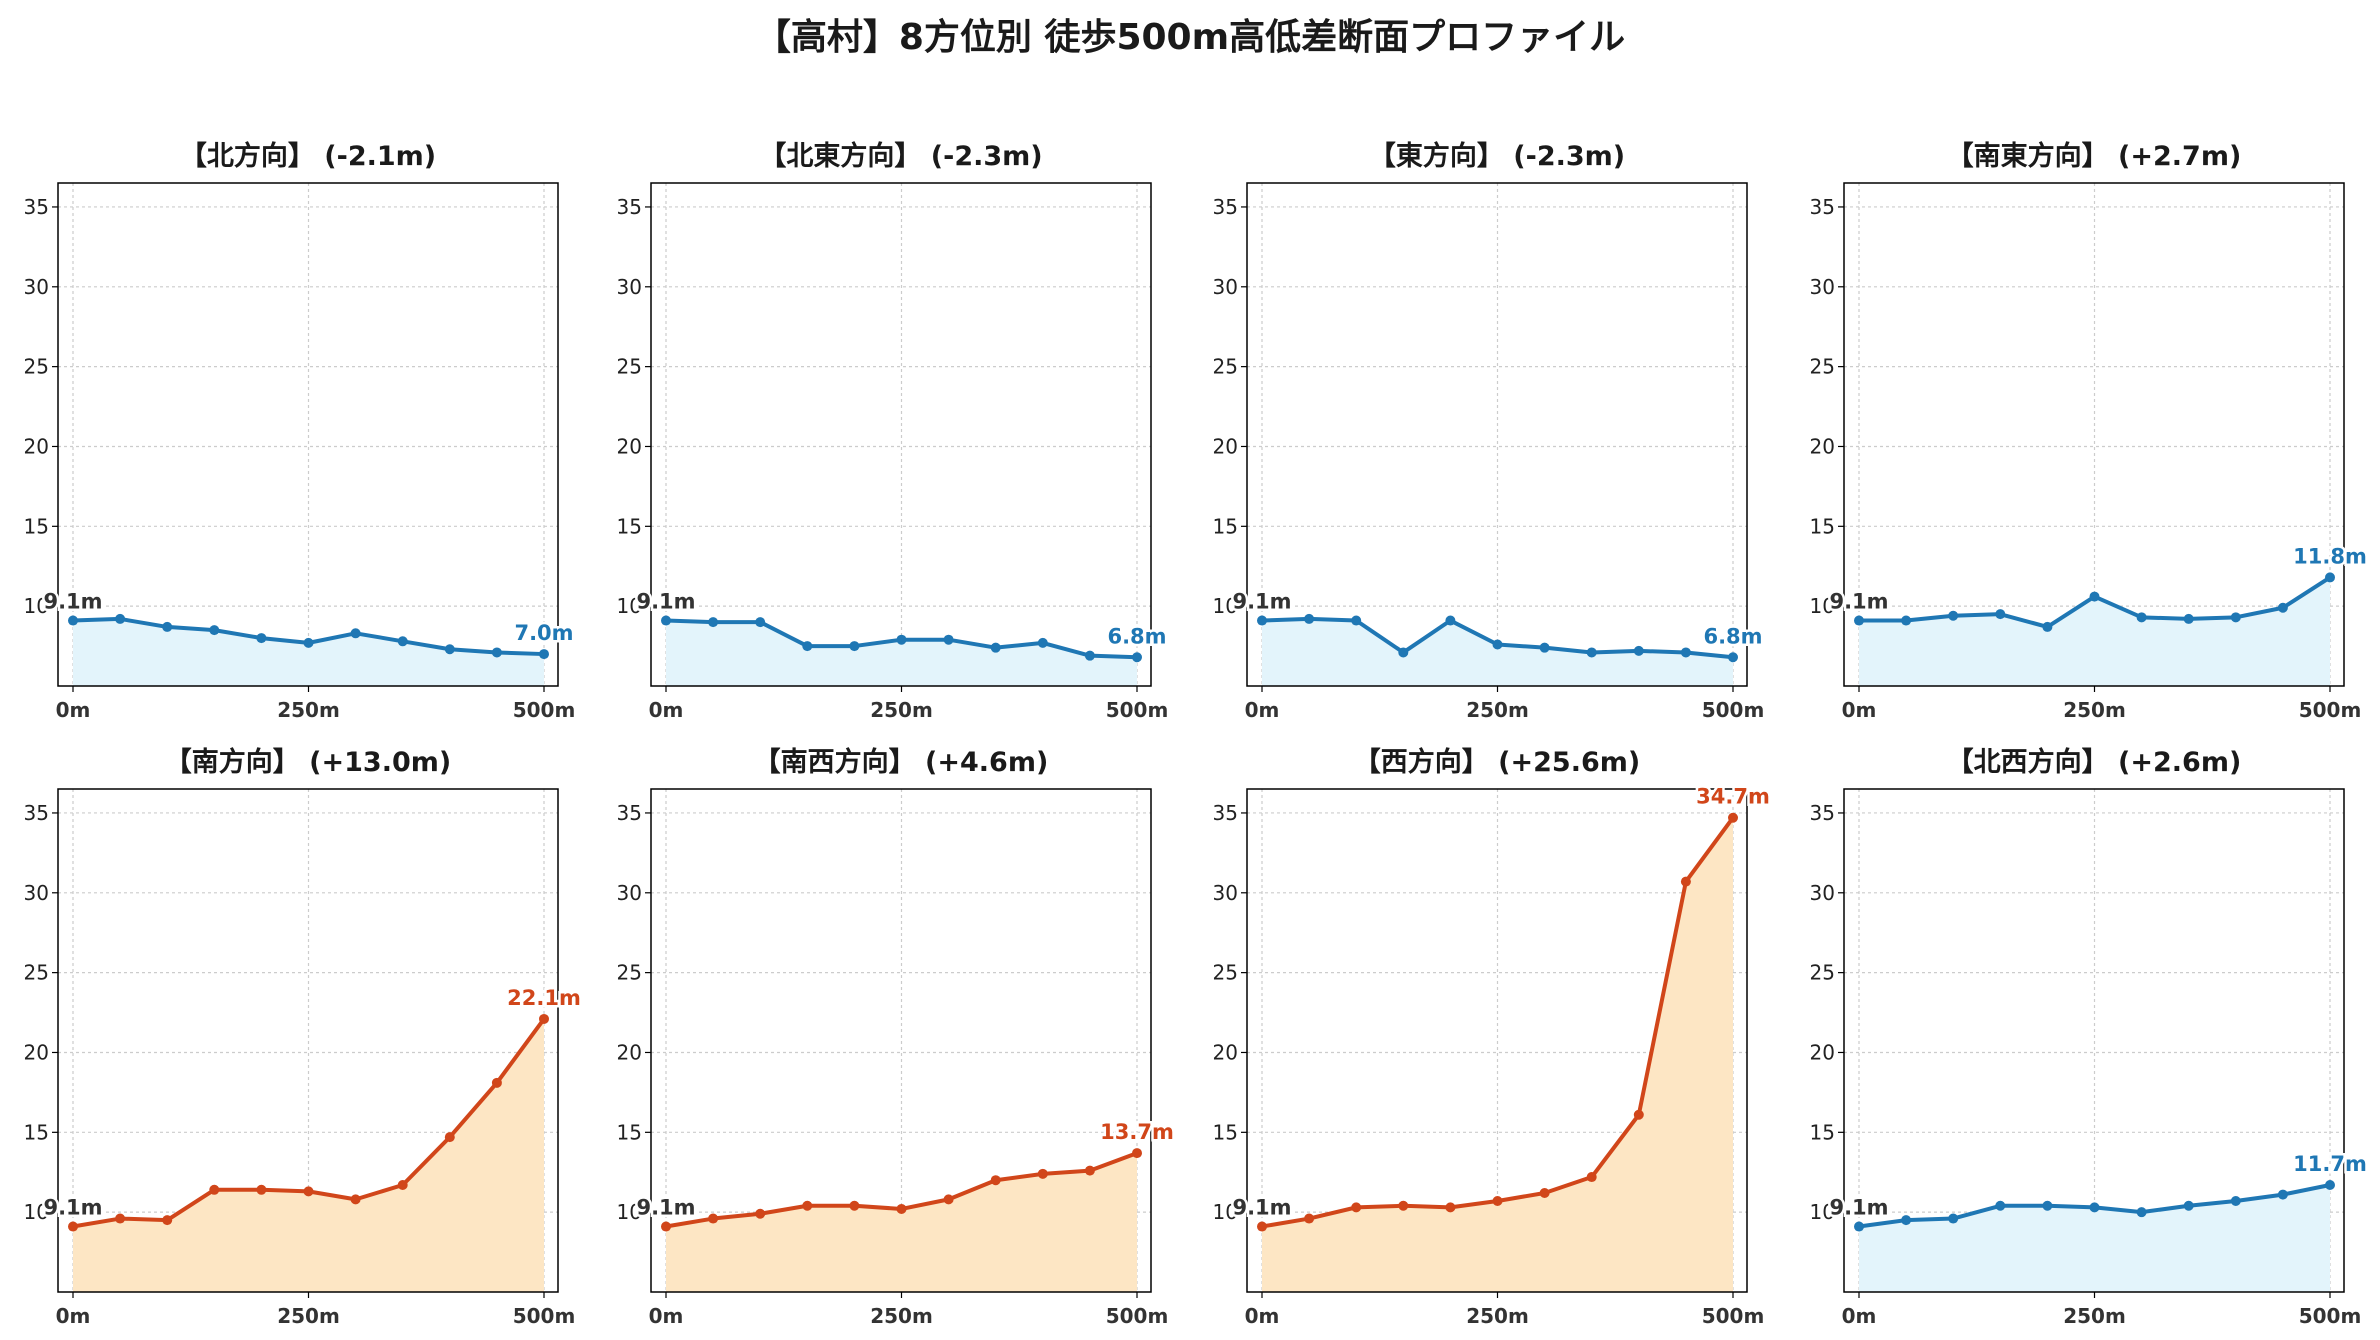  What do you see at coordinates (36, 606) in the screenshot?
I see `y-tick-label: 10` at bounding box center [36, 606].